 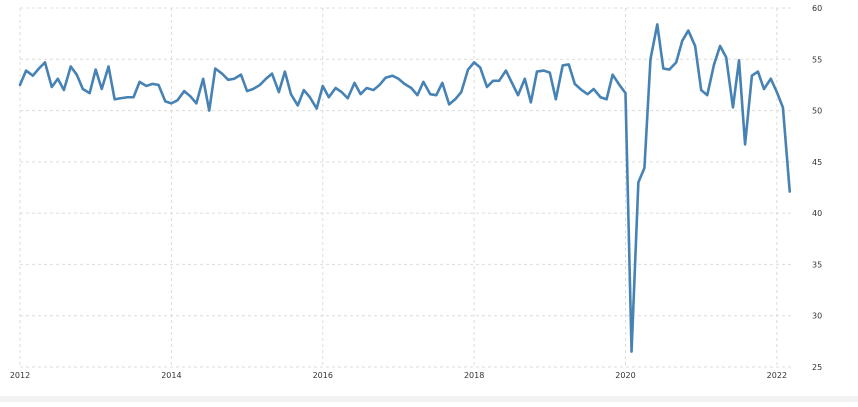 I want to click on x-tick-label: 2020, so click(x=625, y=375).